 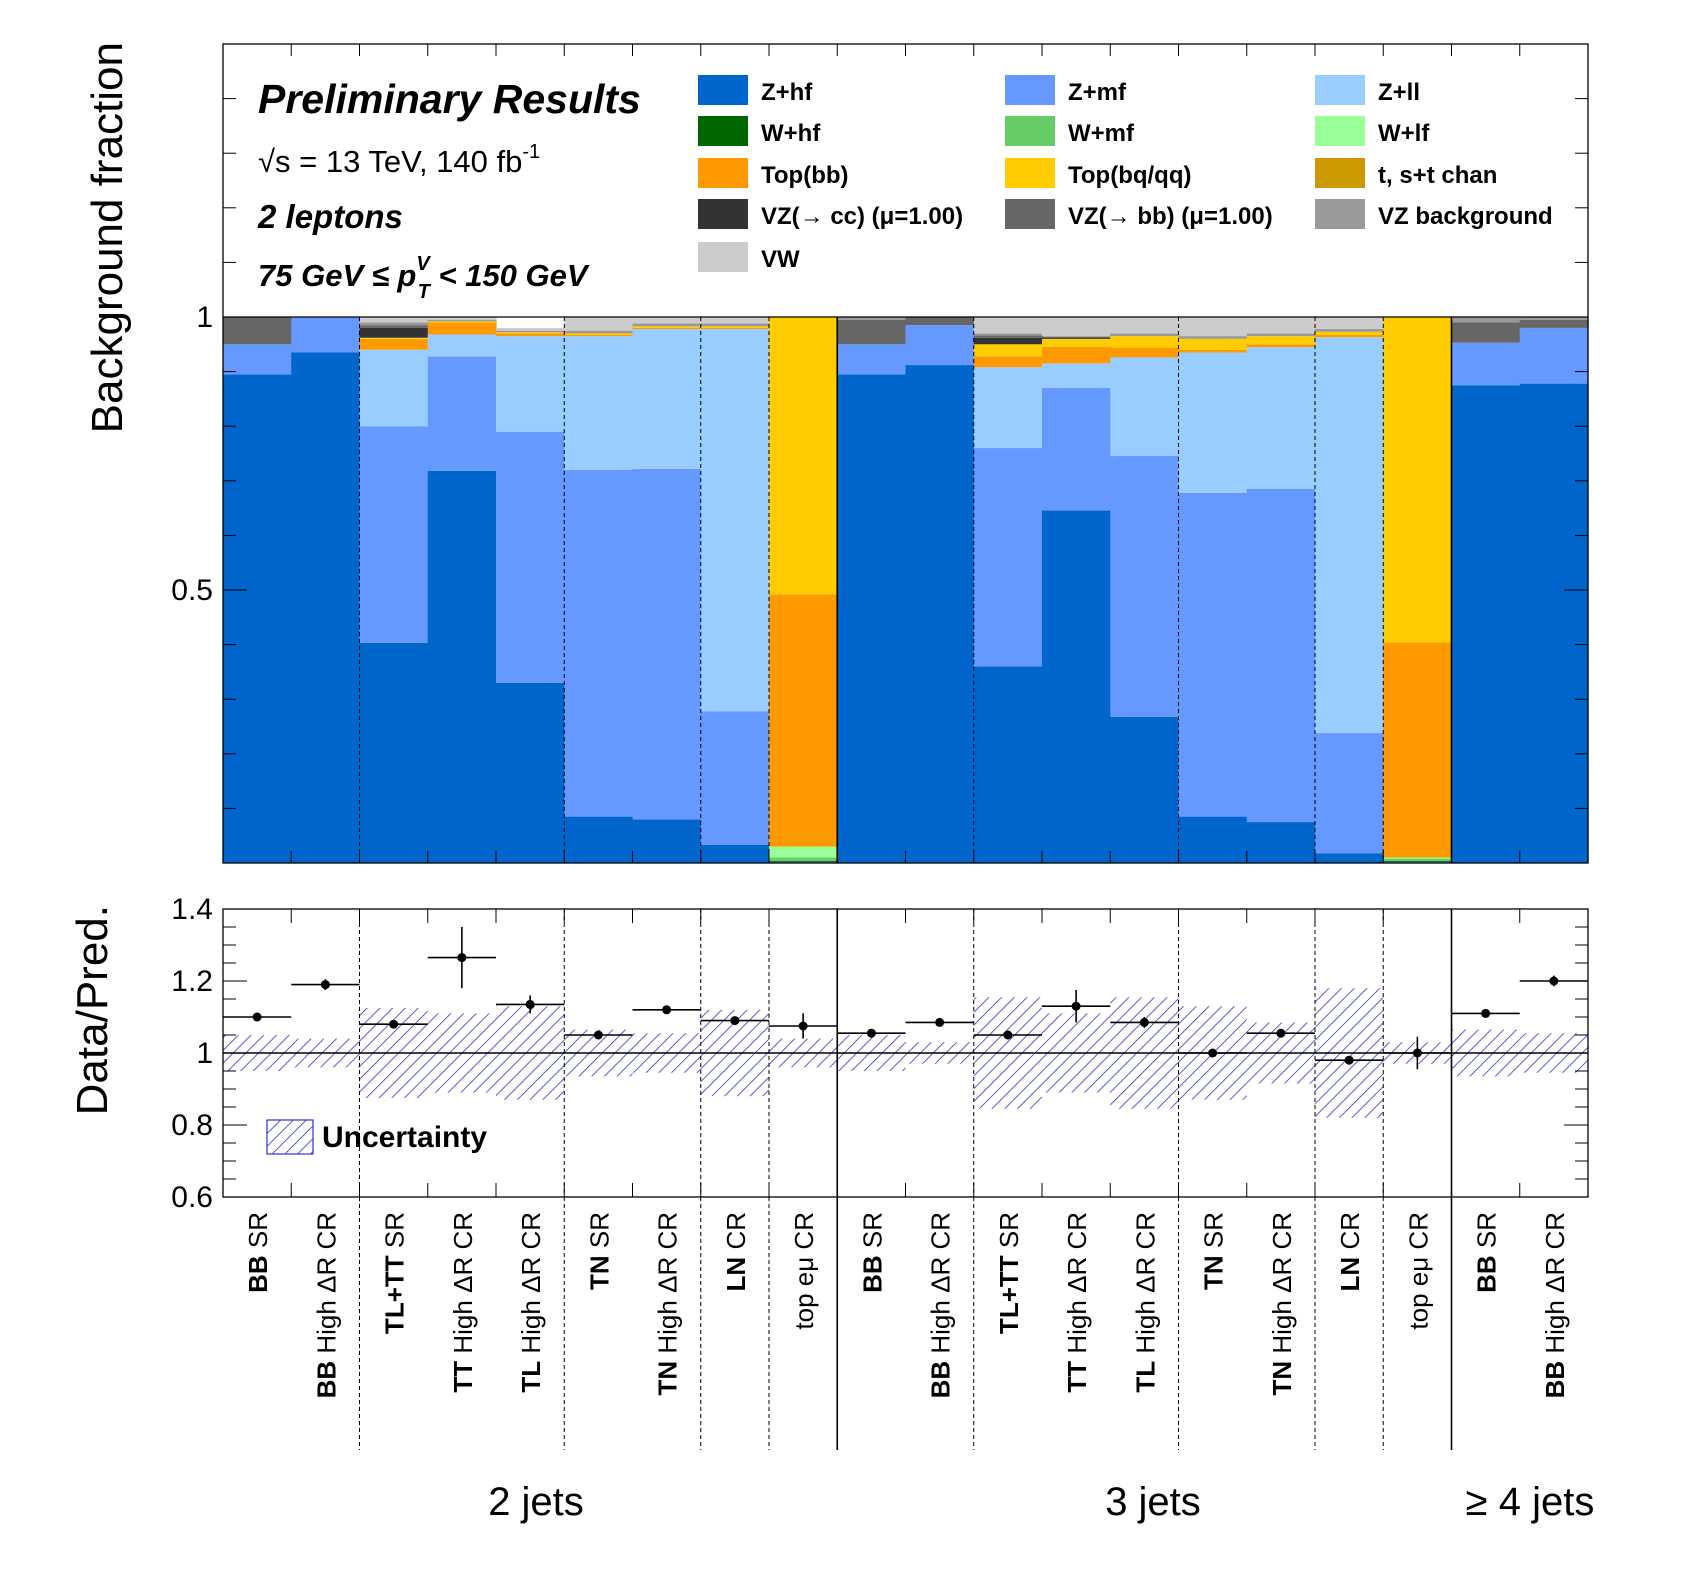 I want to click on y-tick-label: 1, so click(x=204, y=1053).